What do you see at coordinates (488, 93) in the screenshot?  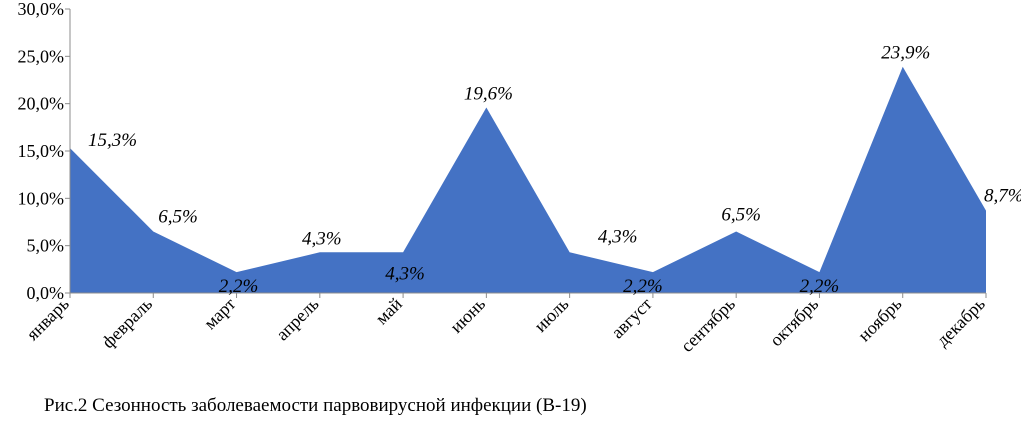 I see `data-label: 19,6%` at bounding box center [488, 93].